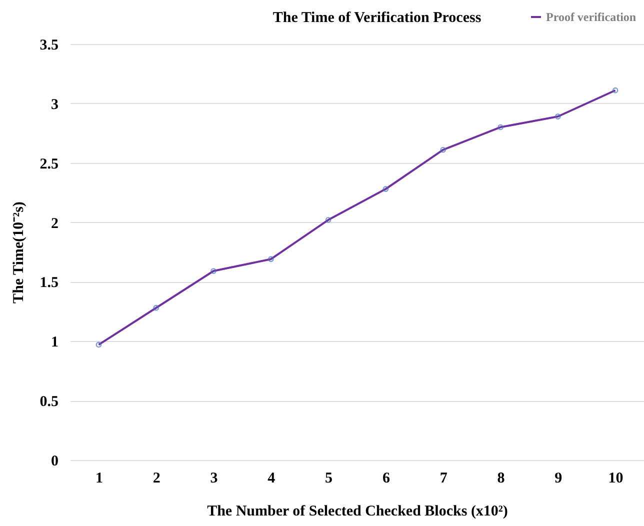  What do you see at coordinates (54, 342) in the screenshot?
I see `y-tick-label: 1` at bounding box center [54, 342].